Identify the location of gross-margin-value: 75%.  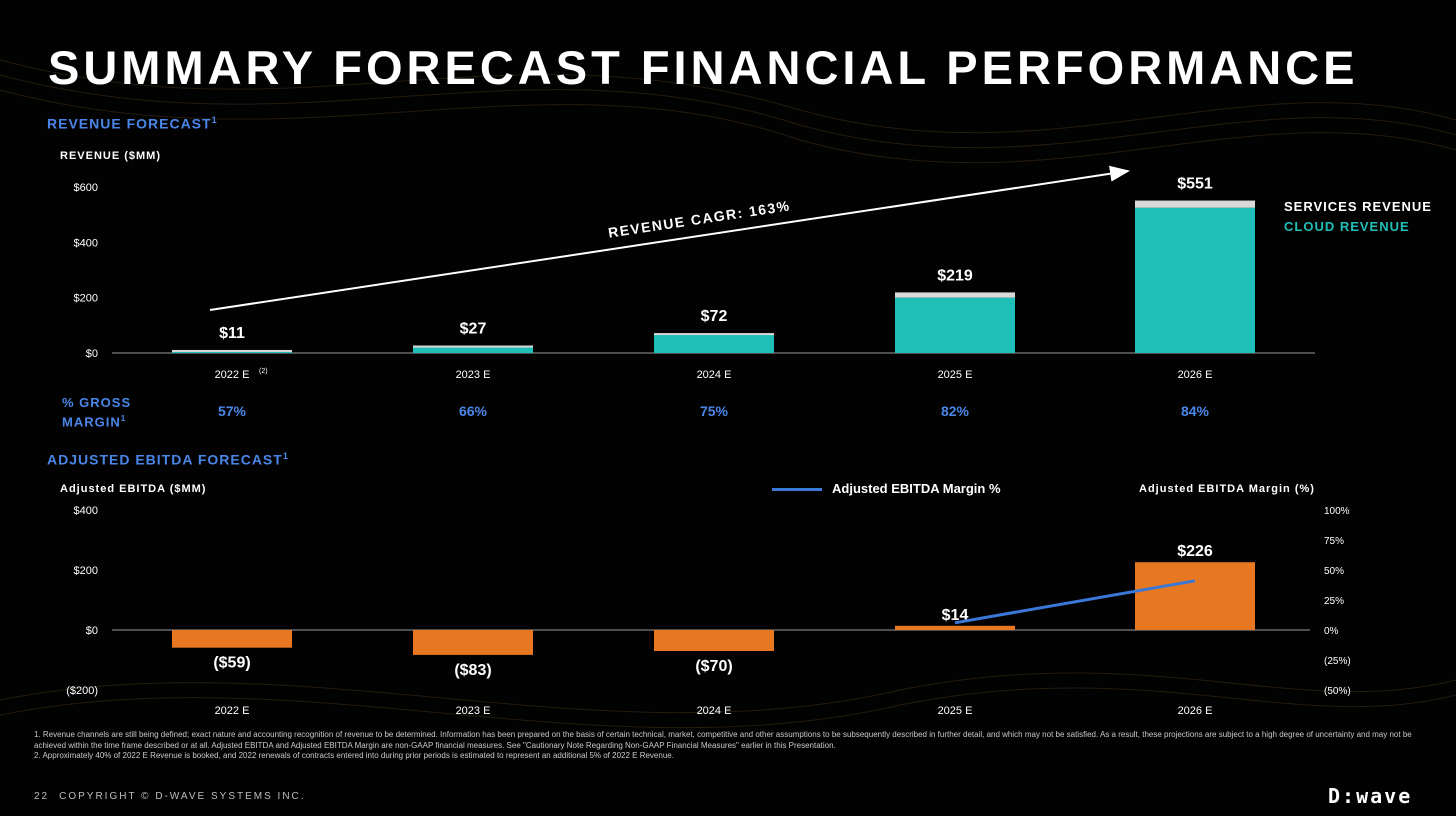
(714, 411).